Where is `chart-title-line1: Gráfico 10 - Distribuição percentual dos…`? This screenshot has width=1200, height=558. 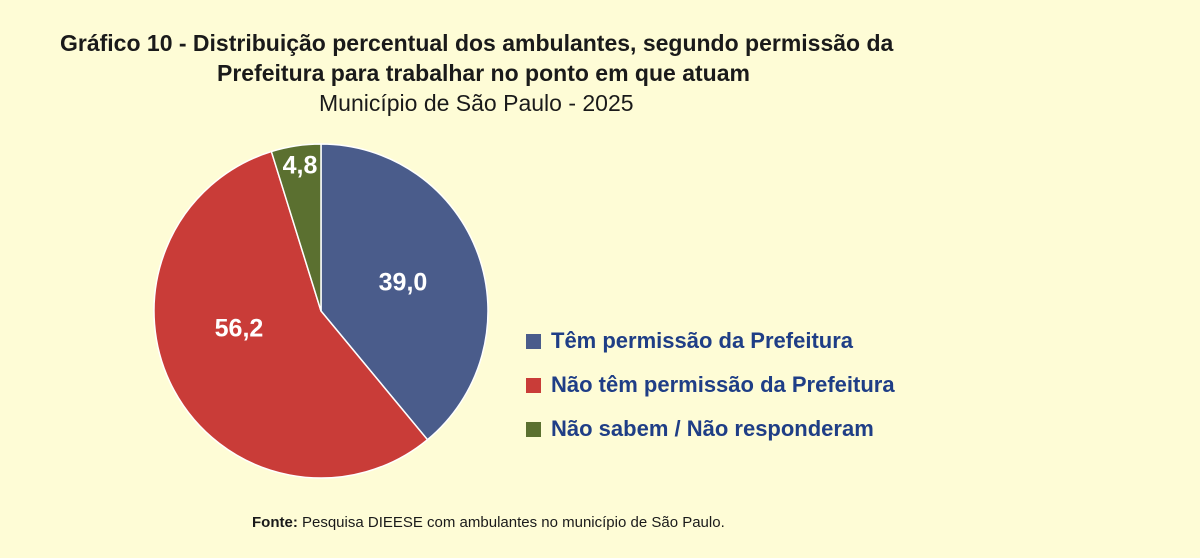
chart-title-line1: Gráfico 10 - Distribuição percentual dos… is located at coordinates (477, 43).